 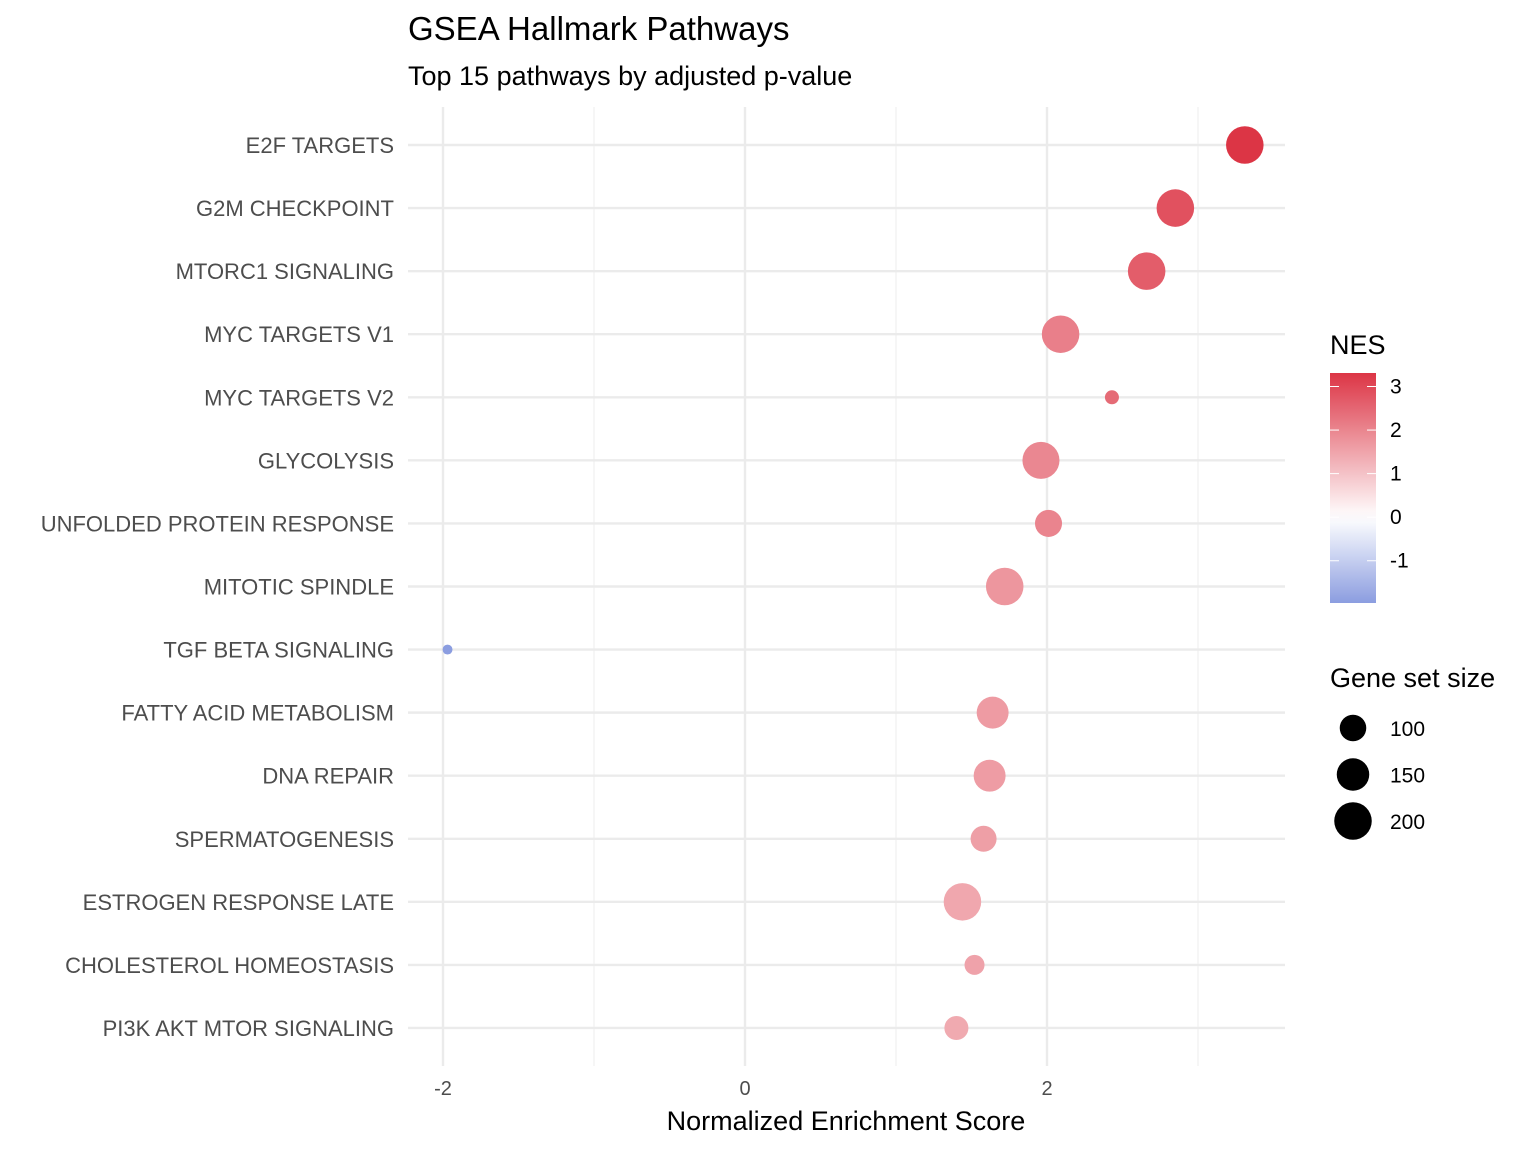 I want to click on point-myc-targets-v2, so click(x=1111, y=397).